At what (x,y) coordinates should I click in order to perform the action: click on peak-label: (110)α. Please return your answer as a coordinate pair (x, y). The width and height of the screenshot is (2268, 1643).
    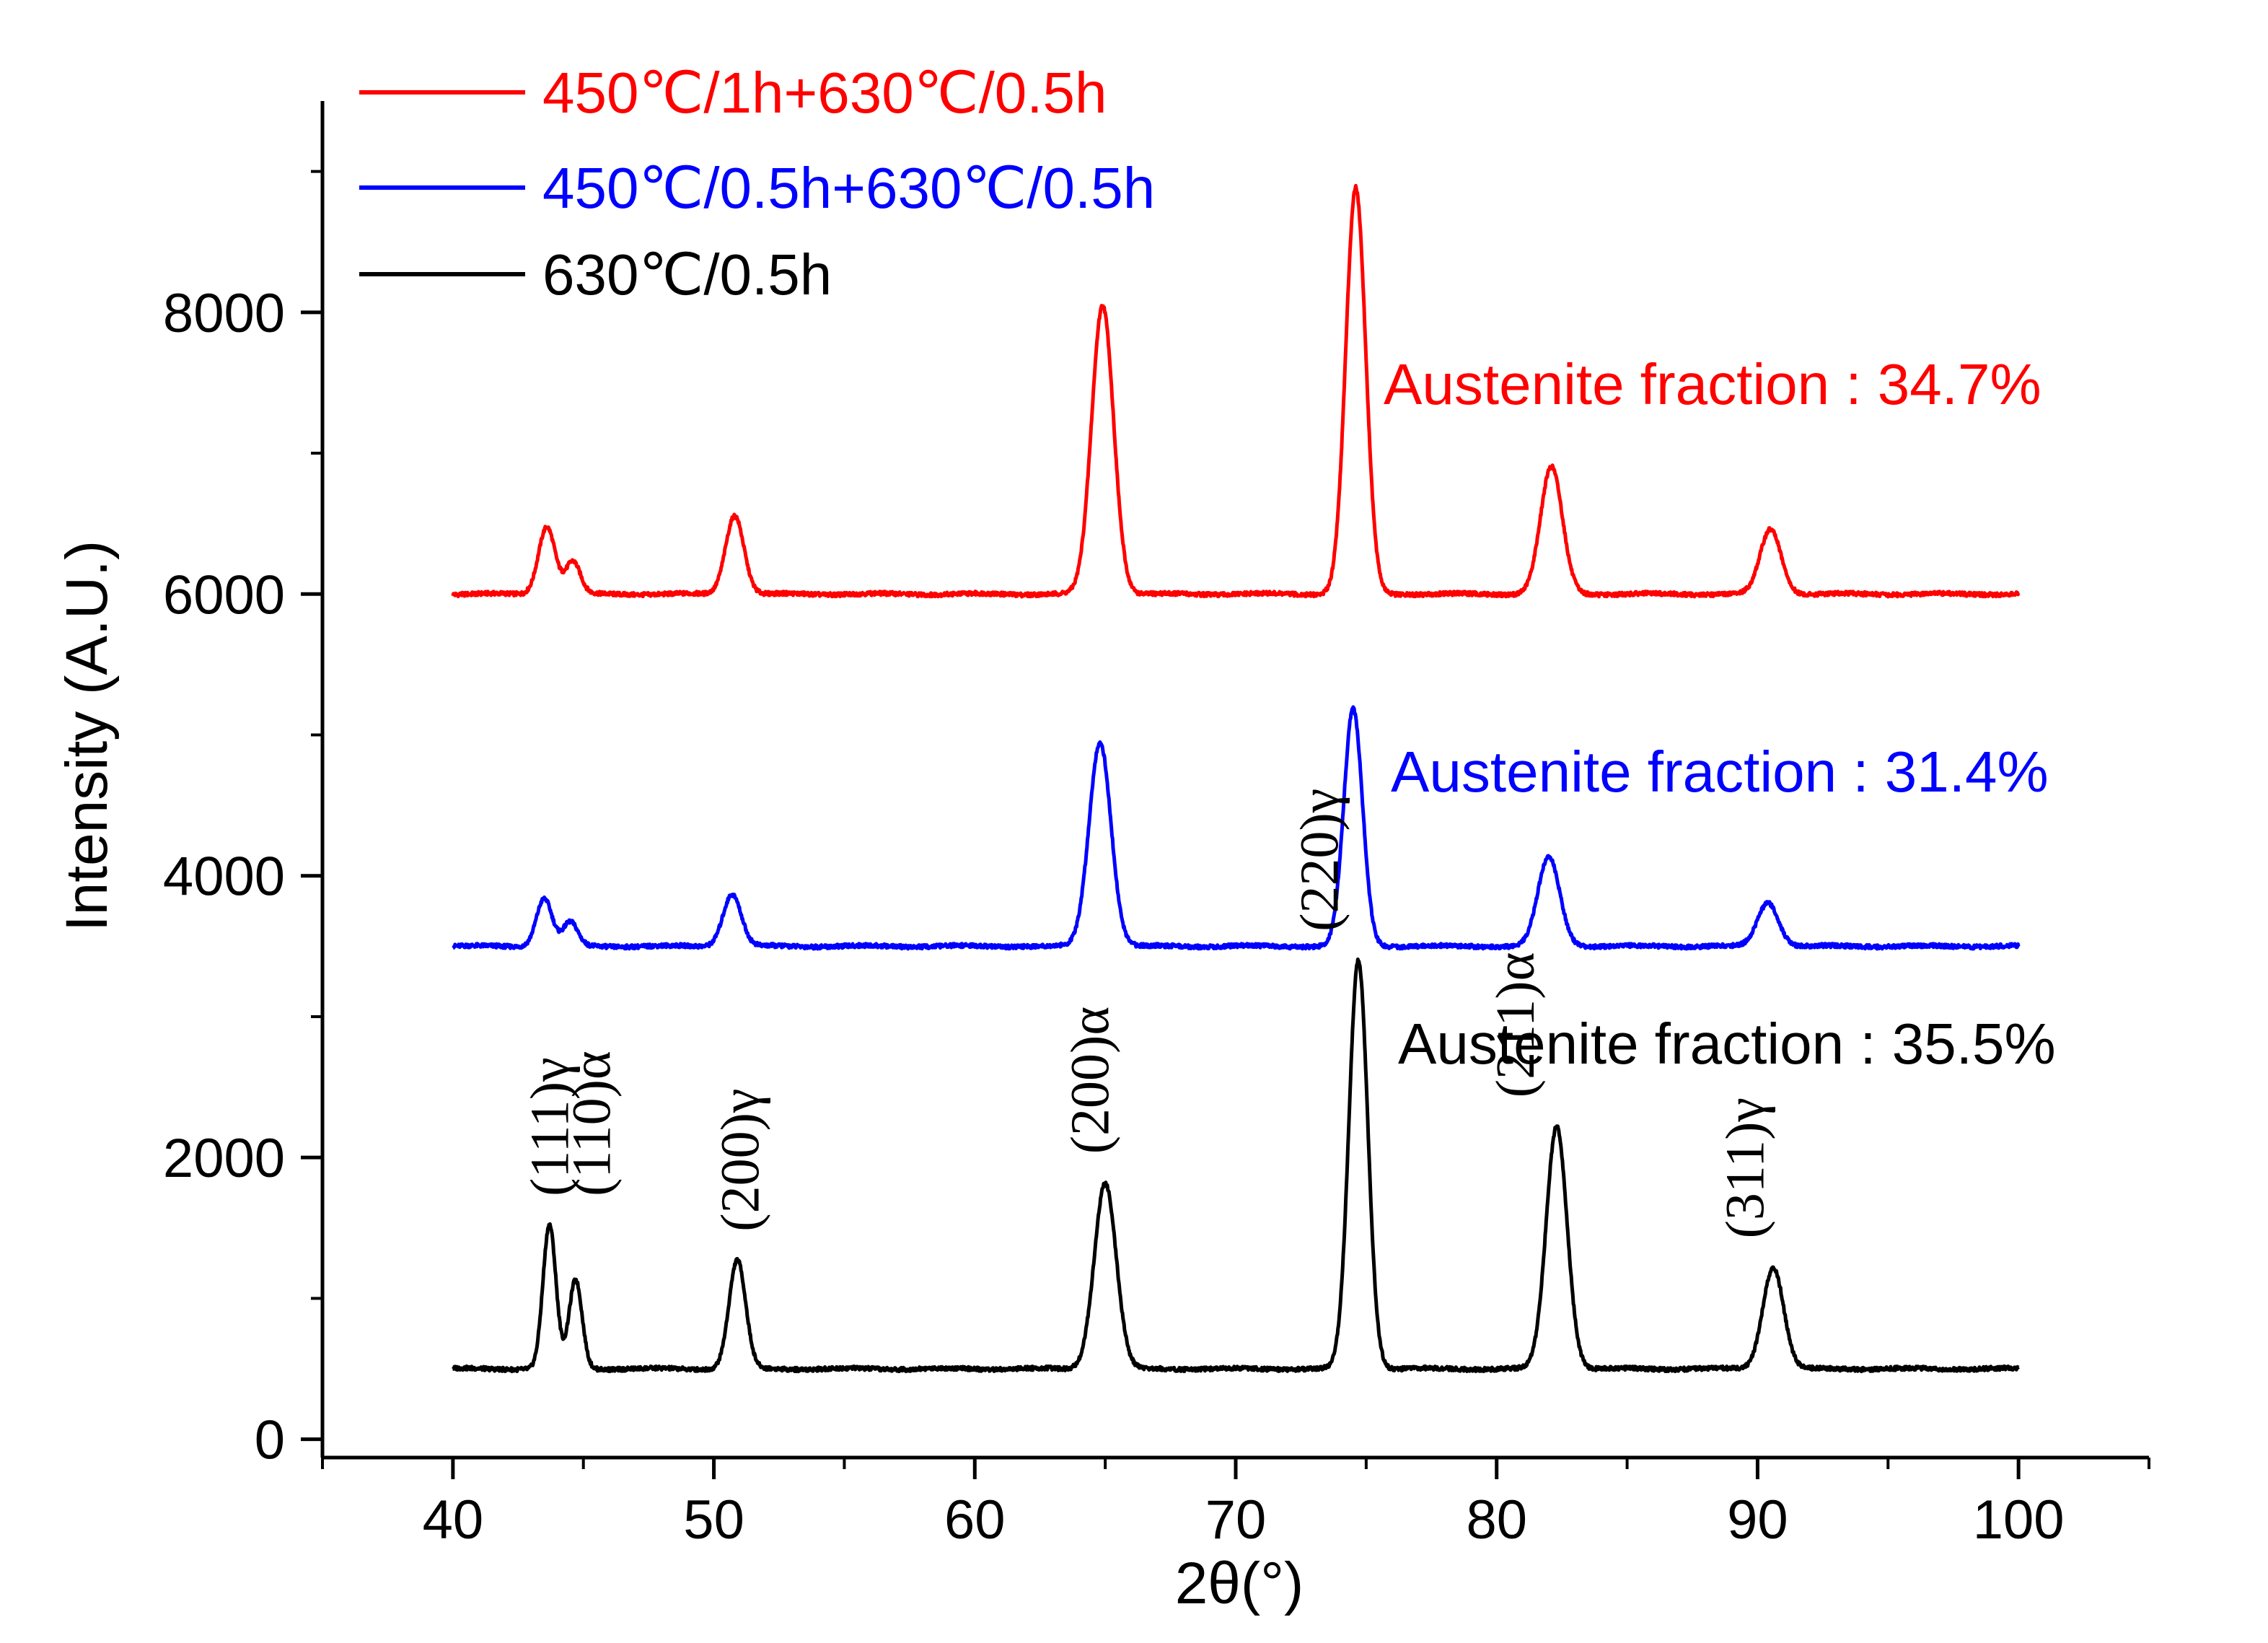
    Looking at the image, I should click on (592, 1123).